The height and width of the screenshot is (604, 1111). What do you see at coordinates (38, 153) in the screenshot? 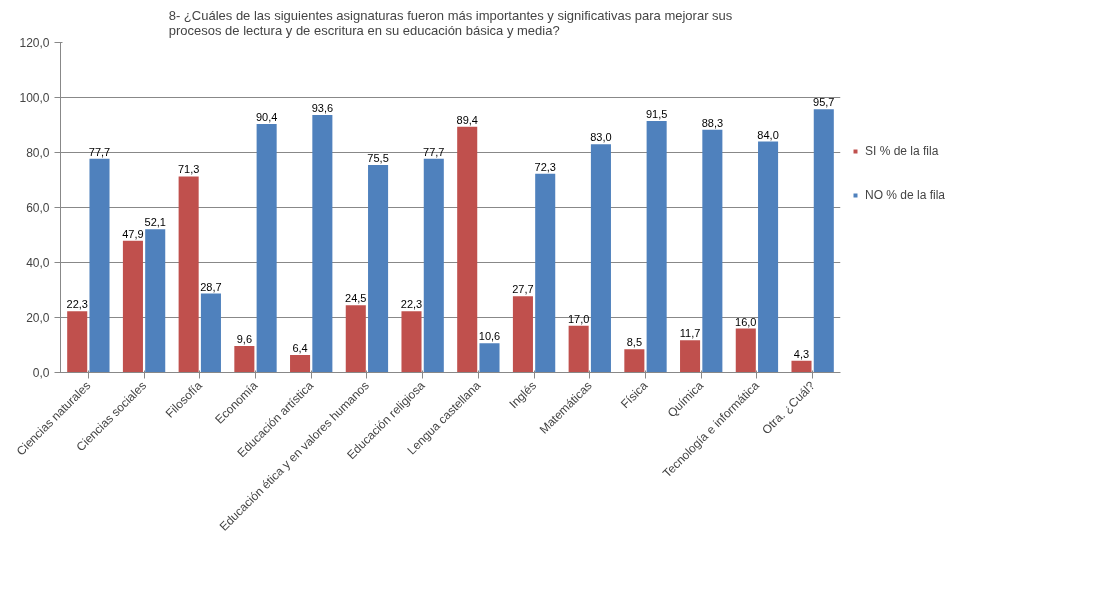
I see `y-tick-label: 80,0` at bounding box center [38, 153].